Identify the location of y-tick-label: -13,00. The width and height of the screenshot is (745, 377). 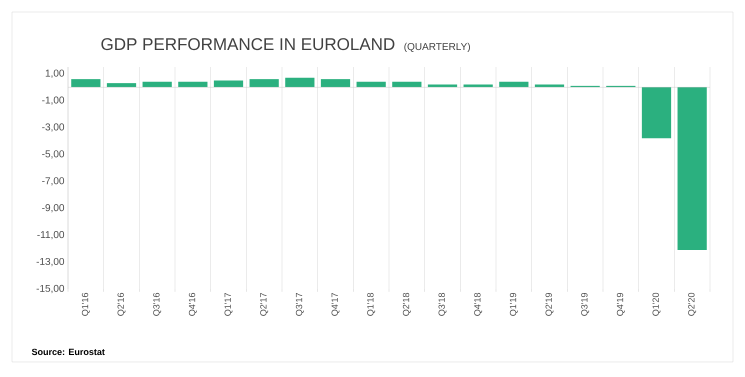
(50, 262).